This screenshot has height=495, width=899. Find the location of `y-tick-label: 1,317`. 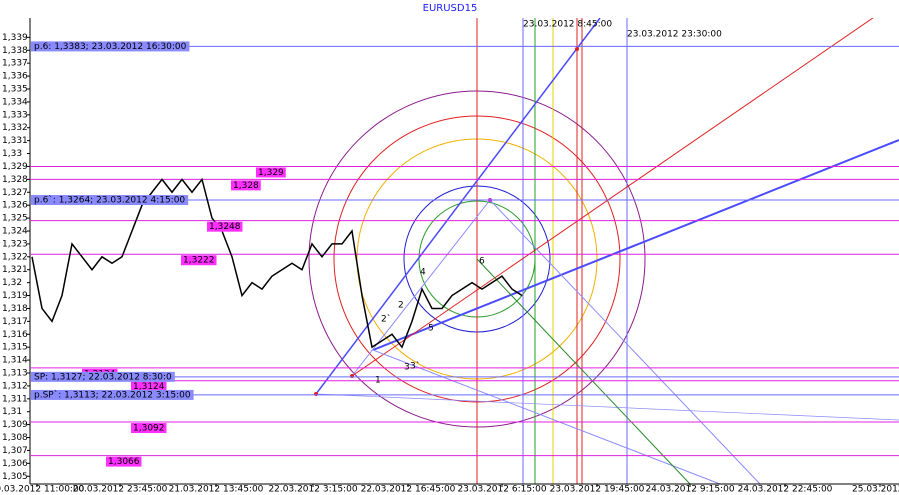

y-tick-label: 1,317 is located at coordinates (15, 322).